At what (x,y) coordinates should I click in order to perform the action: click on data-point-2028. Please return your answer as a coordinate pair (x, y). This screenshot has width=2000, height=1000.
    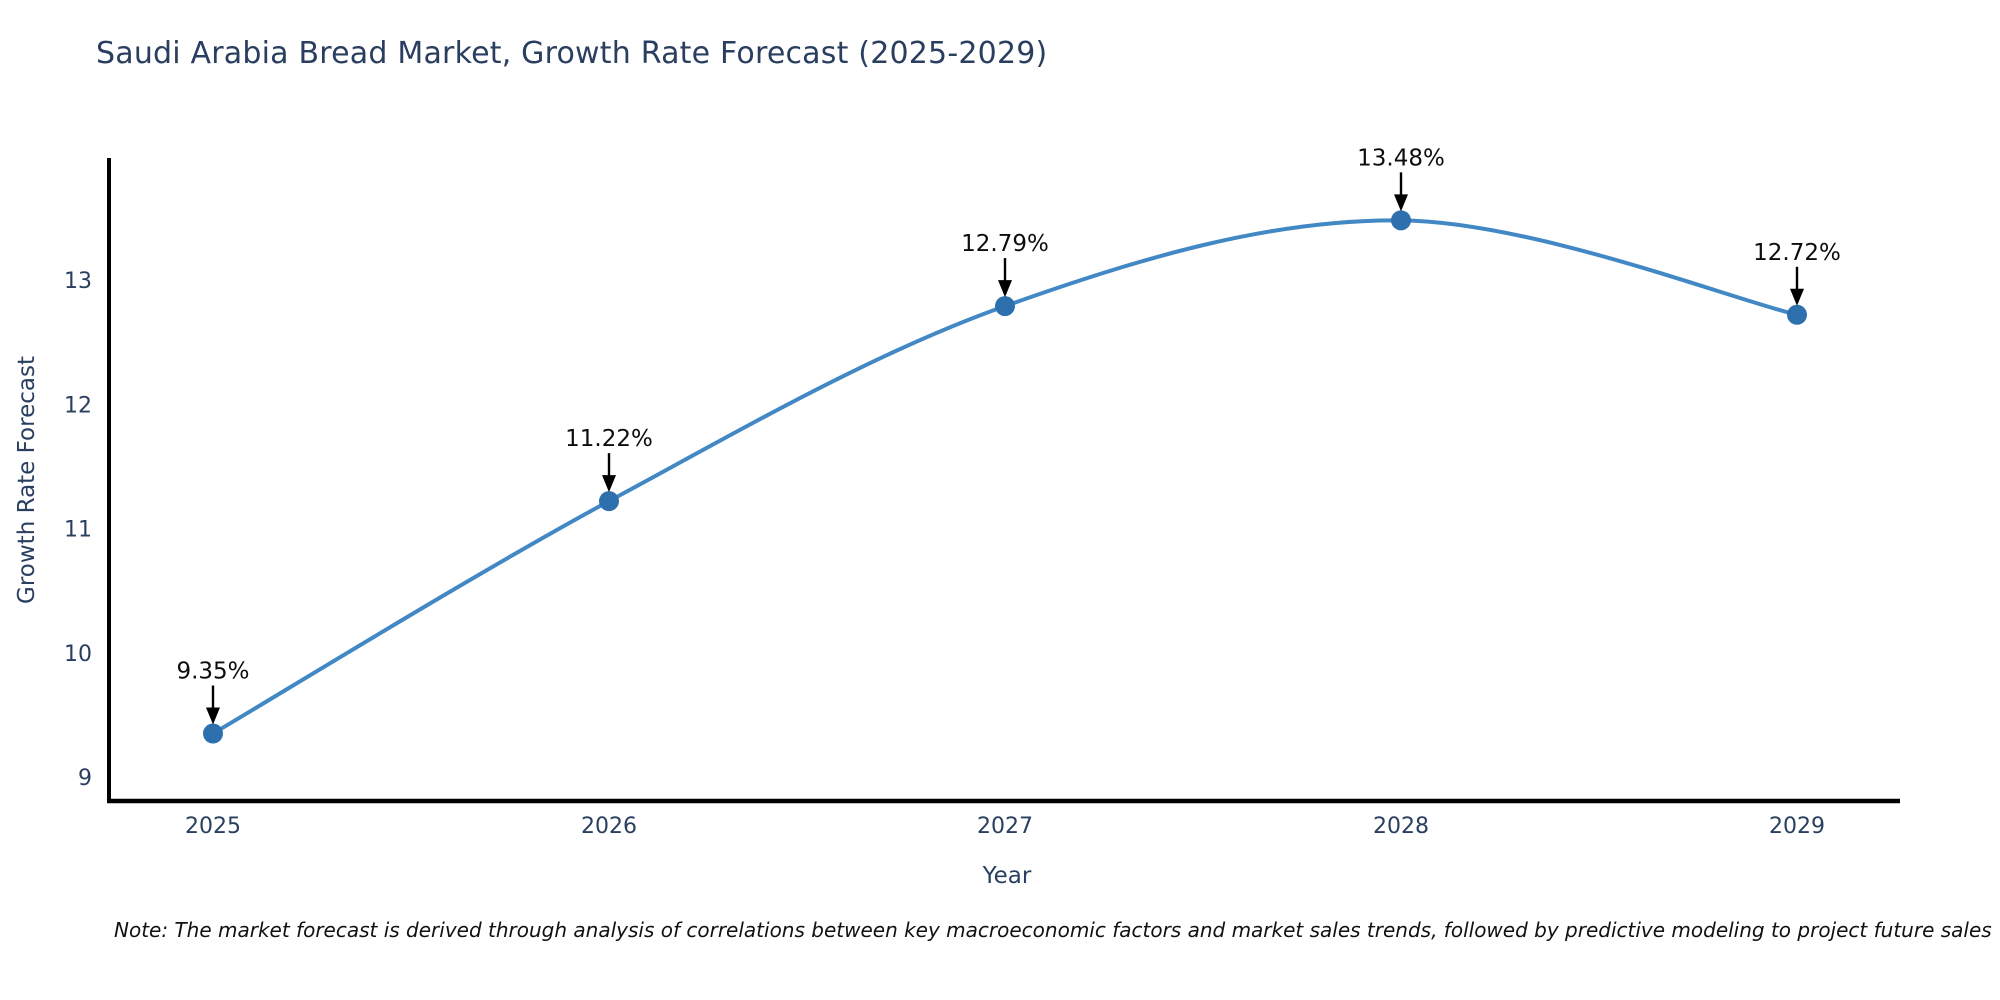
    Looking at the image, I should click on (1401, 220).